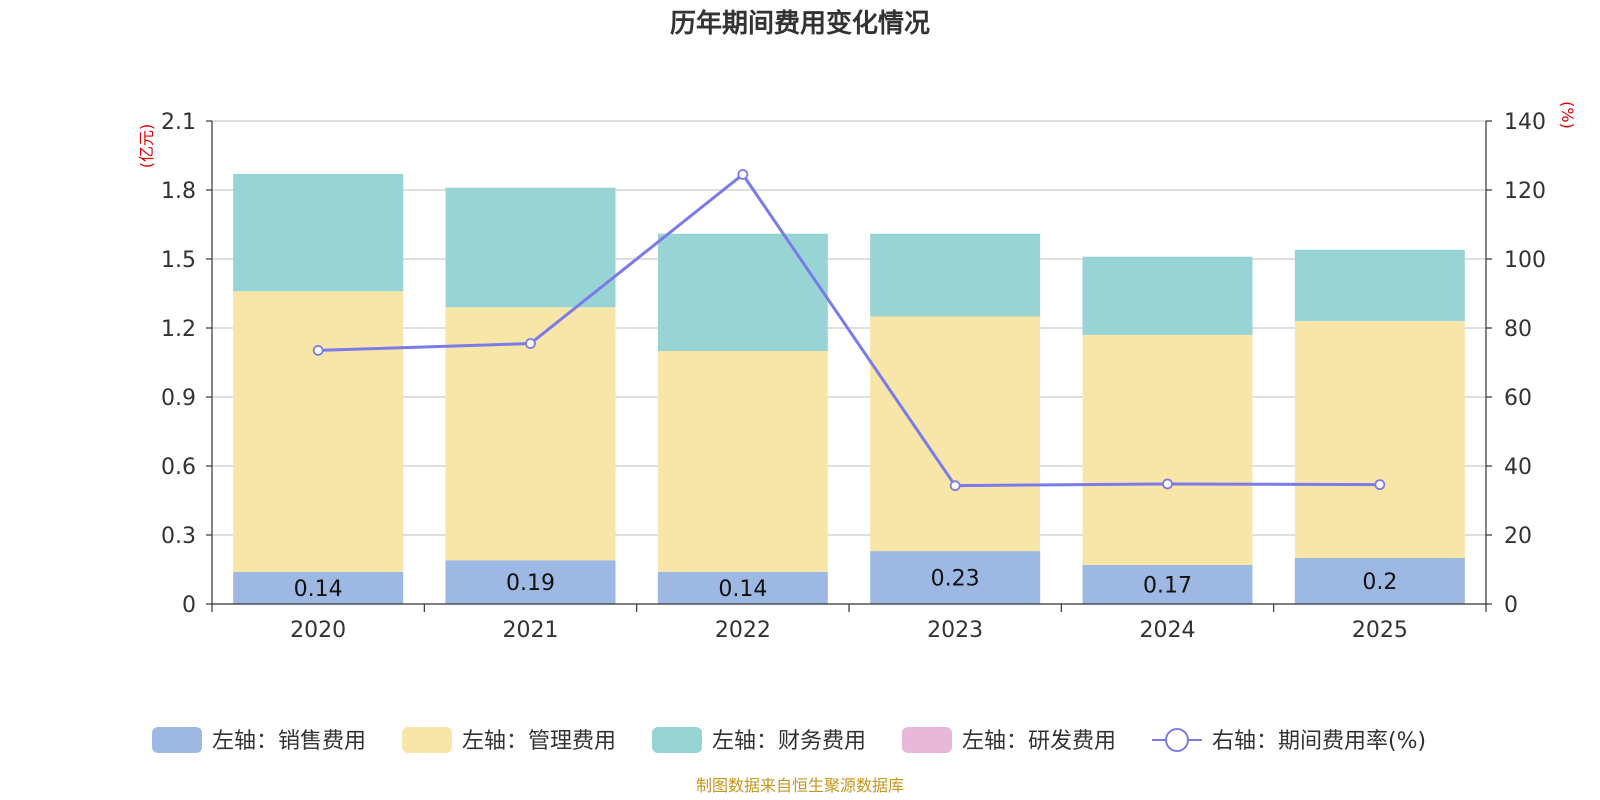  Describe the element at coordinates (743, 630) in the screenshot. I see `x-tick-label: 2022` at that location.